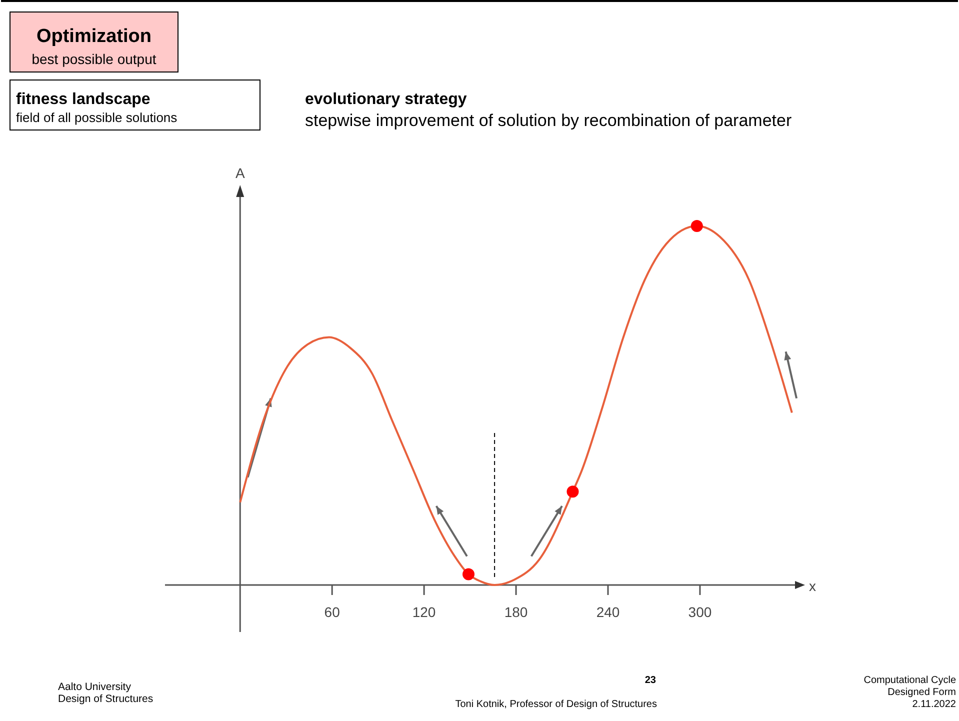 The image size is (959, 721). What do you see at coordinates (700, 612) in the screenshot?
I see `x-tick-label: 300` at bounding box center [700, 612].